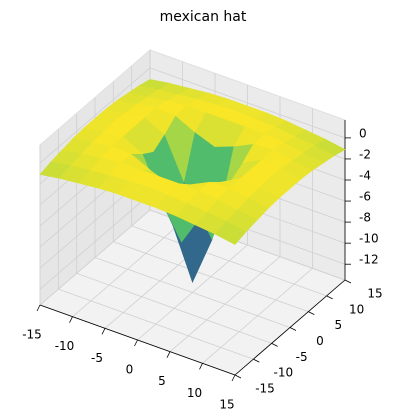 The image size is (407, 419). I want to click on x-tick-label: 15, so click(226, 405).